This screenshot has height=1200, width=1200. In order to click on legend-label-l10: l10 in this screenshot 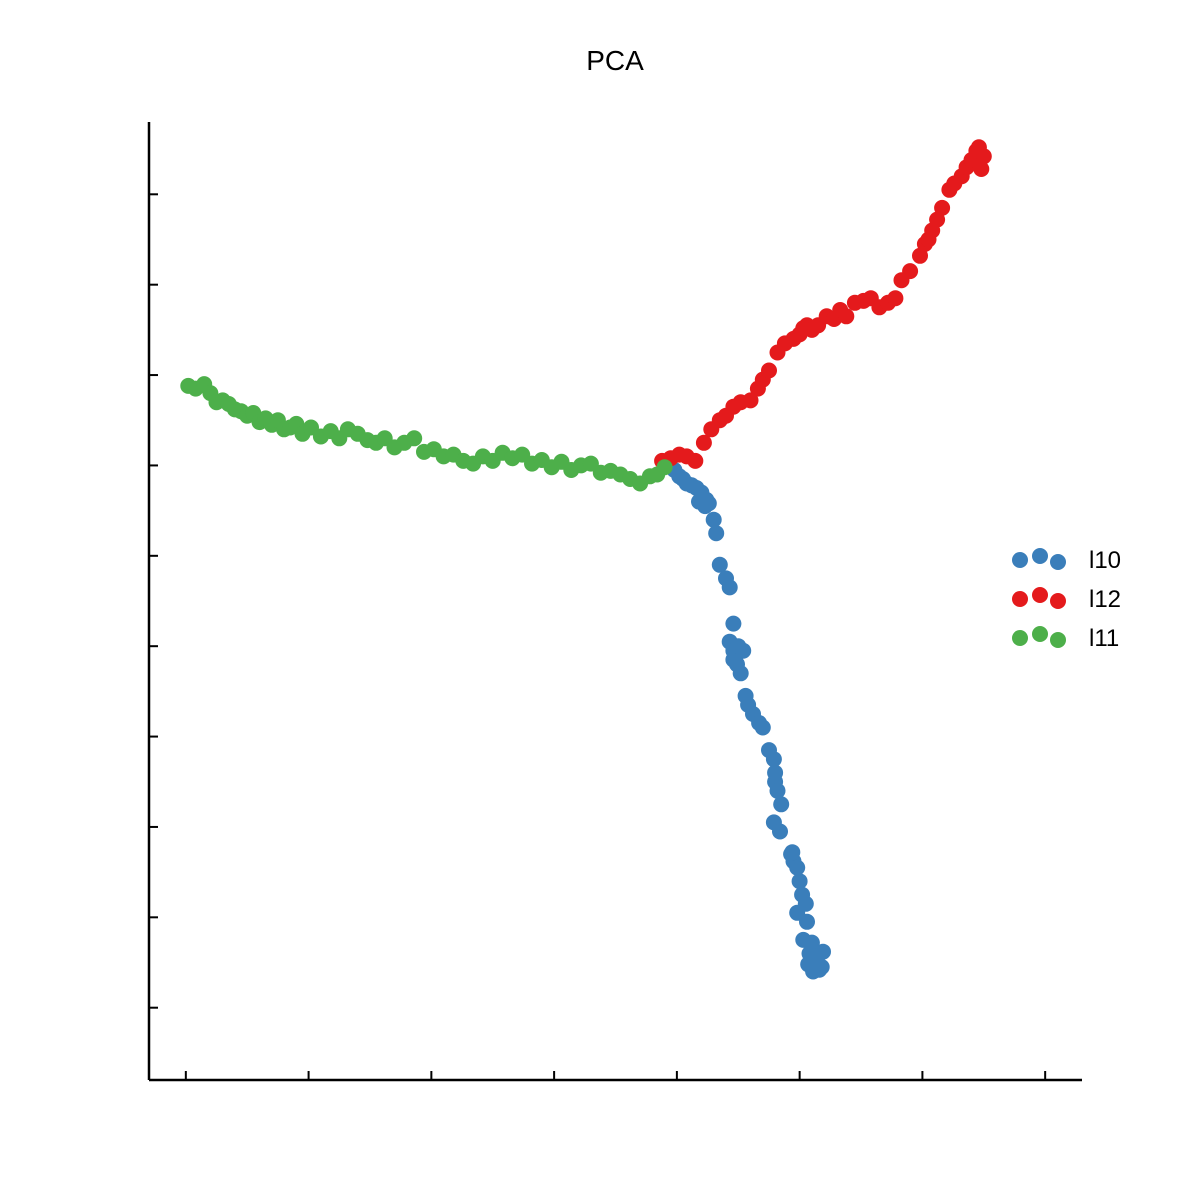, I will do `click(1105, 560)`.